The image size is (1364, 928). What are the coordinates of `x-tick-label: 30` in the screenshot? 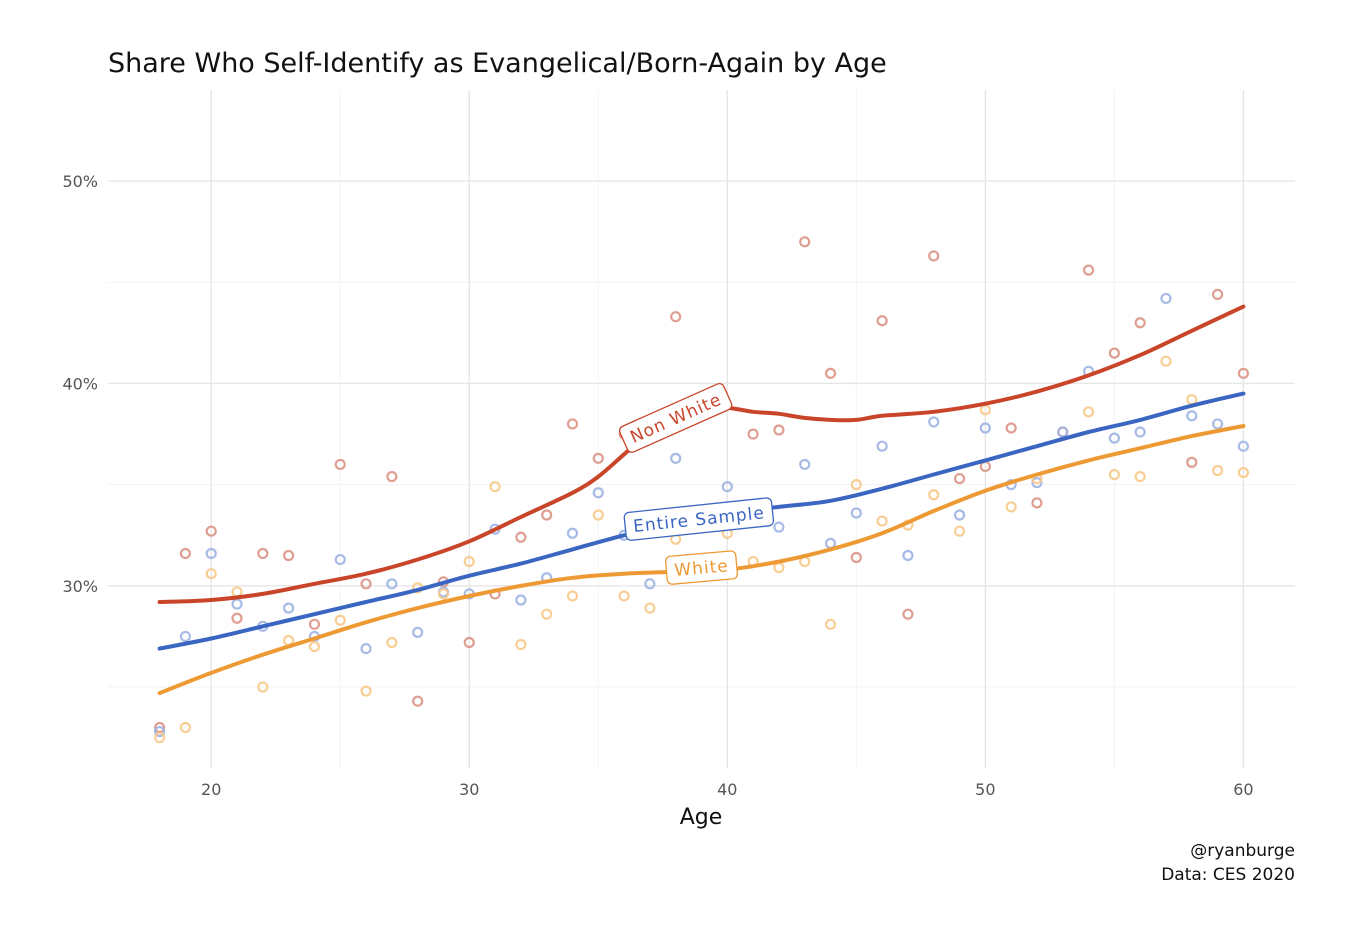 It's located at (469, 789).